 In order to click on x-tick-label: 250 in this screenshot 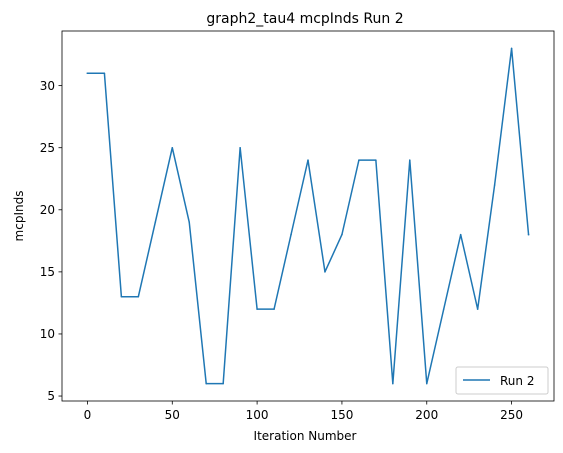, I will do `click(511, 415)`.